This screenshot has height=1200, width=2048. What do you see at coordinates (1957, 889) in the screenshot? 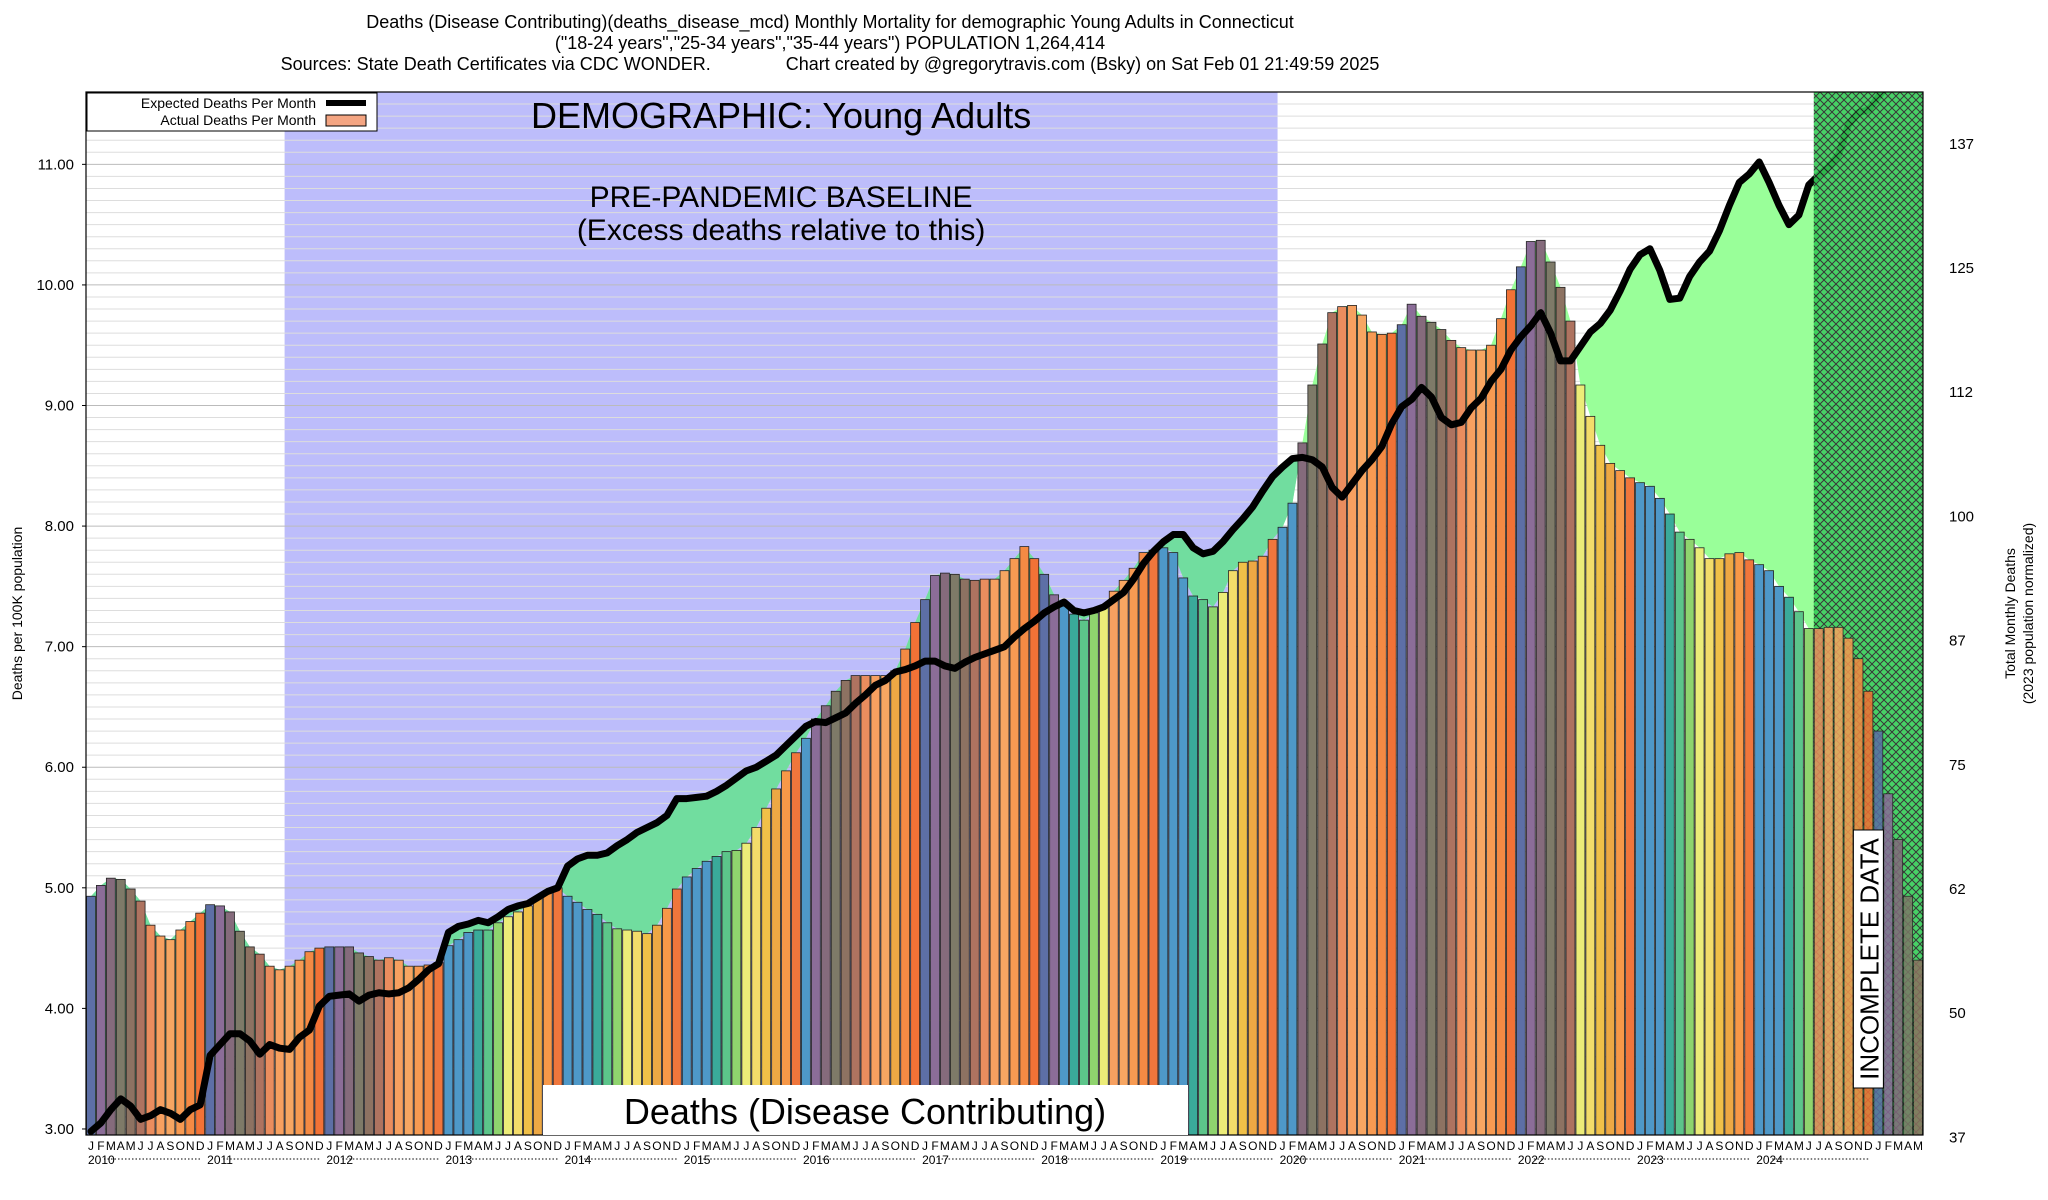
I see `y2-tick-label: 62` at bounding box center [1957, 889].